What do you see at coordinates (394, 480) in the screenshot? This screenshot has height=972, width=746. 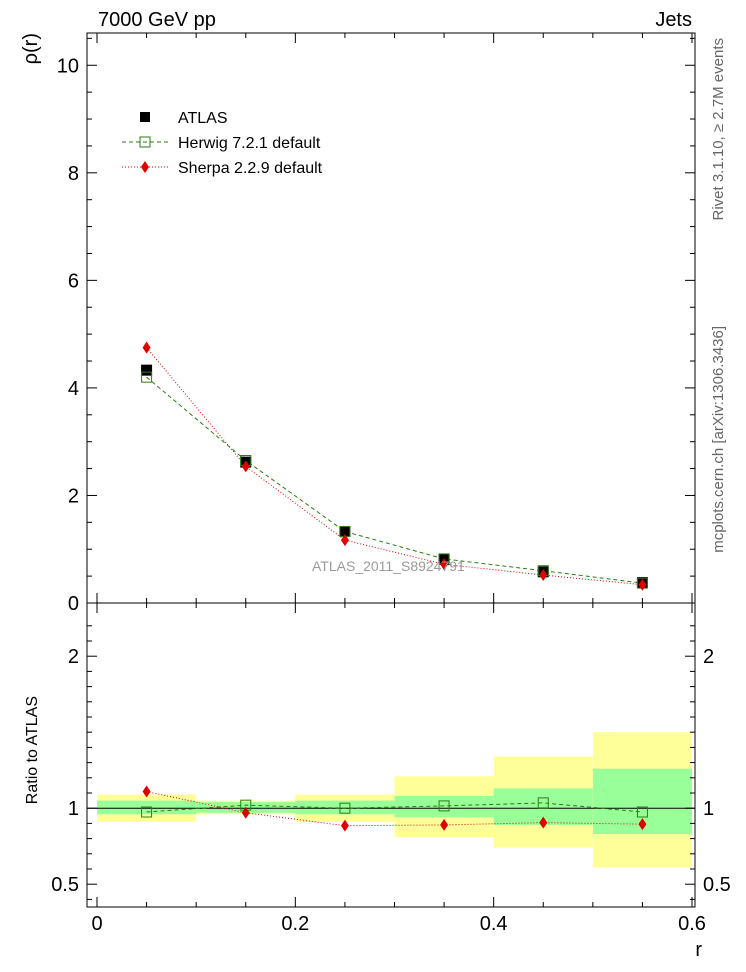 I see `main-series-line` at bounding box center [394, 480].